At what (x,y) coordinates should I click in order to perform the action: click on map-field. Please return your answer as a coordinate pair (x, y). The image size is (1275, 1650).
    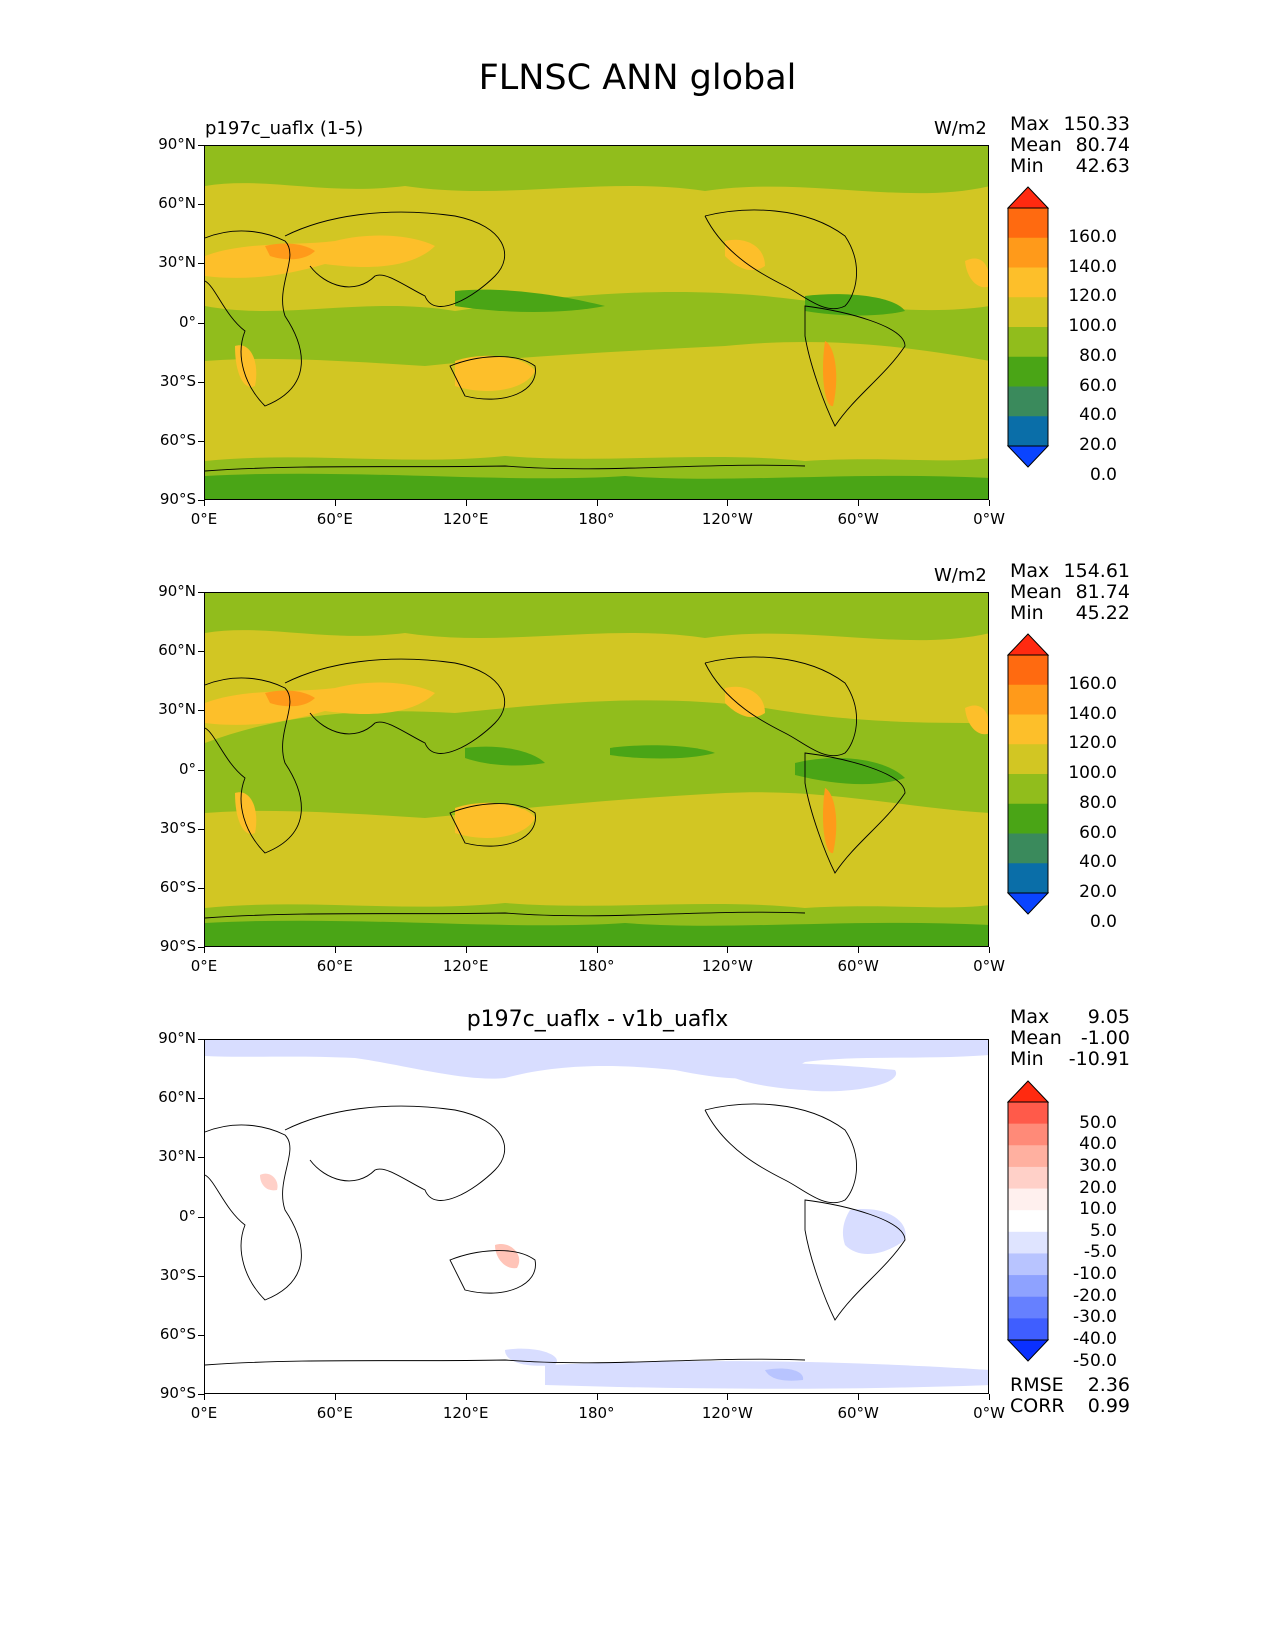
    Looking at the image, I should click on (596, 1214).